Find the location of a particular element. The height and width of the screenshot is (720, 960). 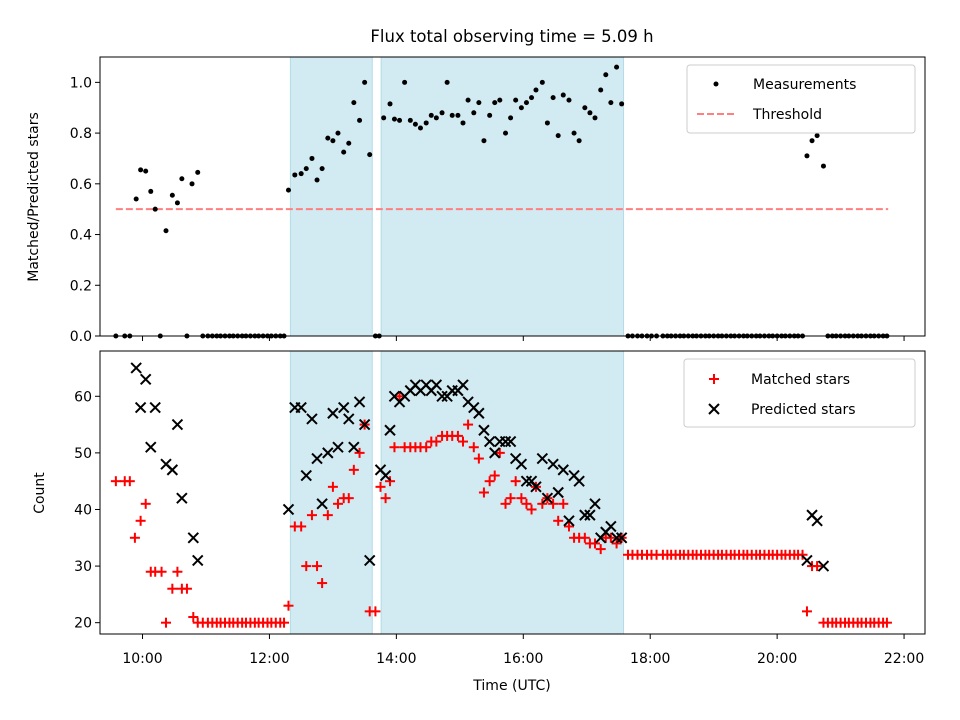

x-tick-label: 12:00 is located at coordinates (269, 659).